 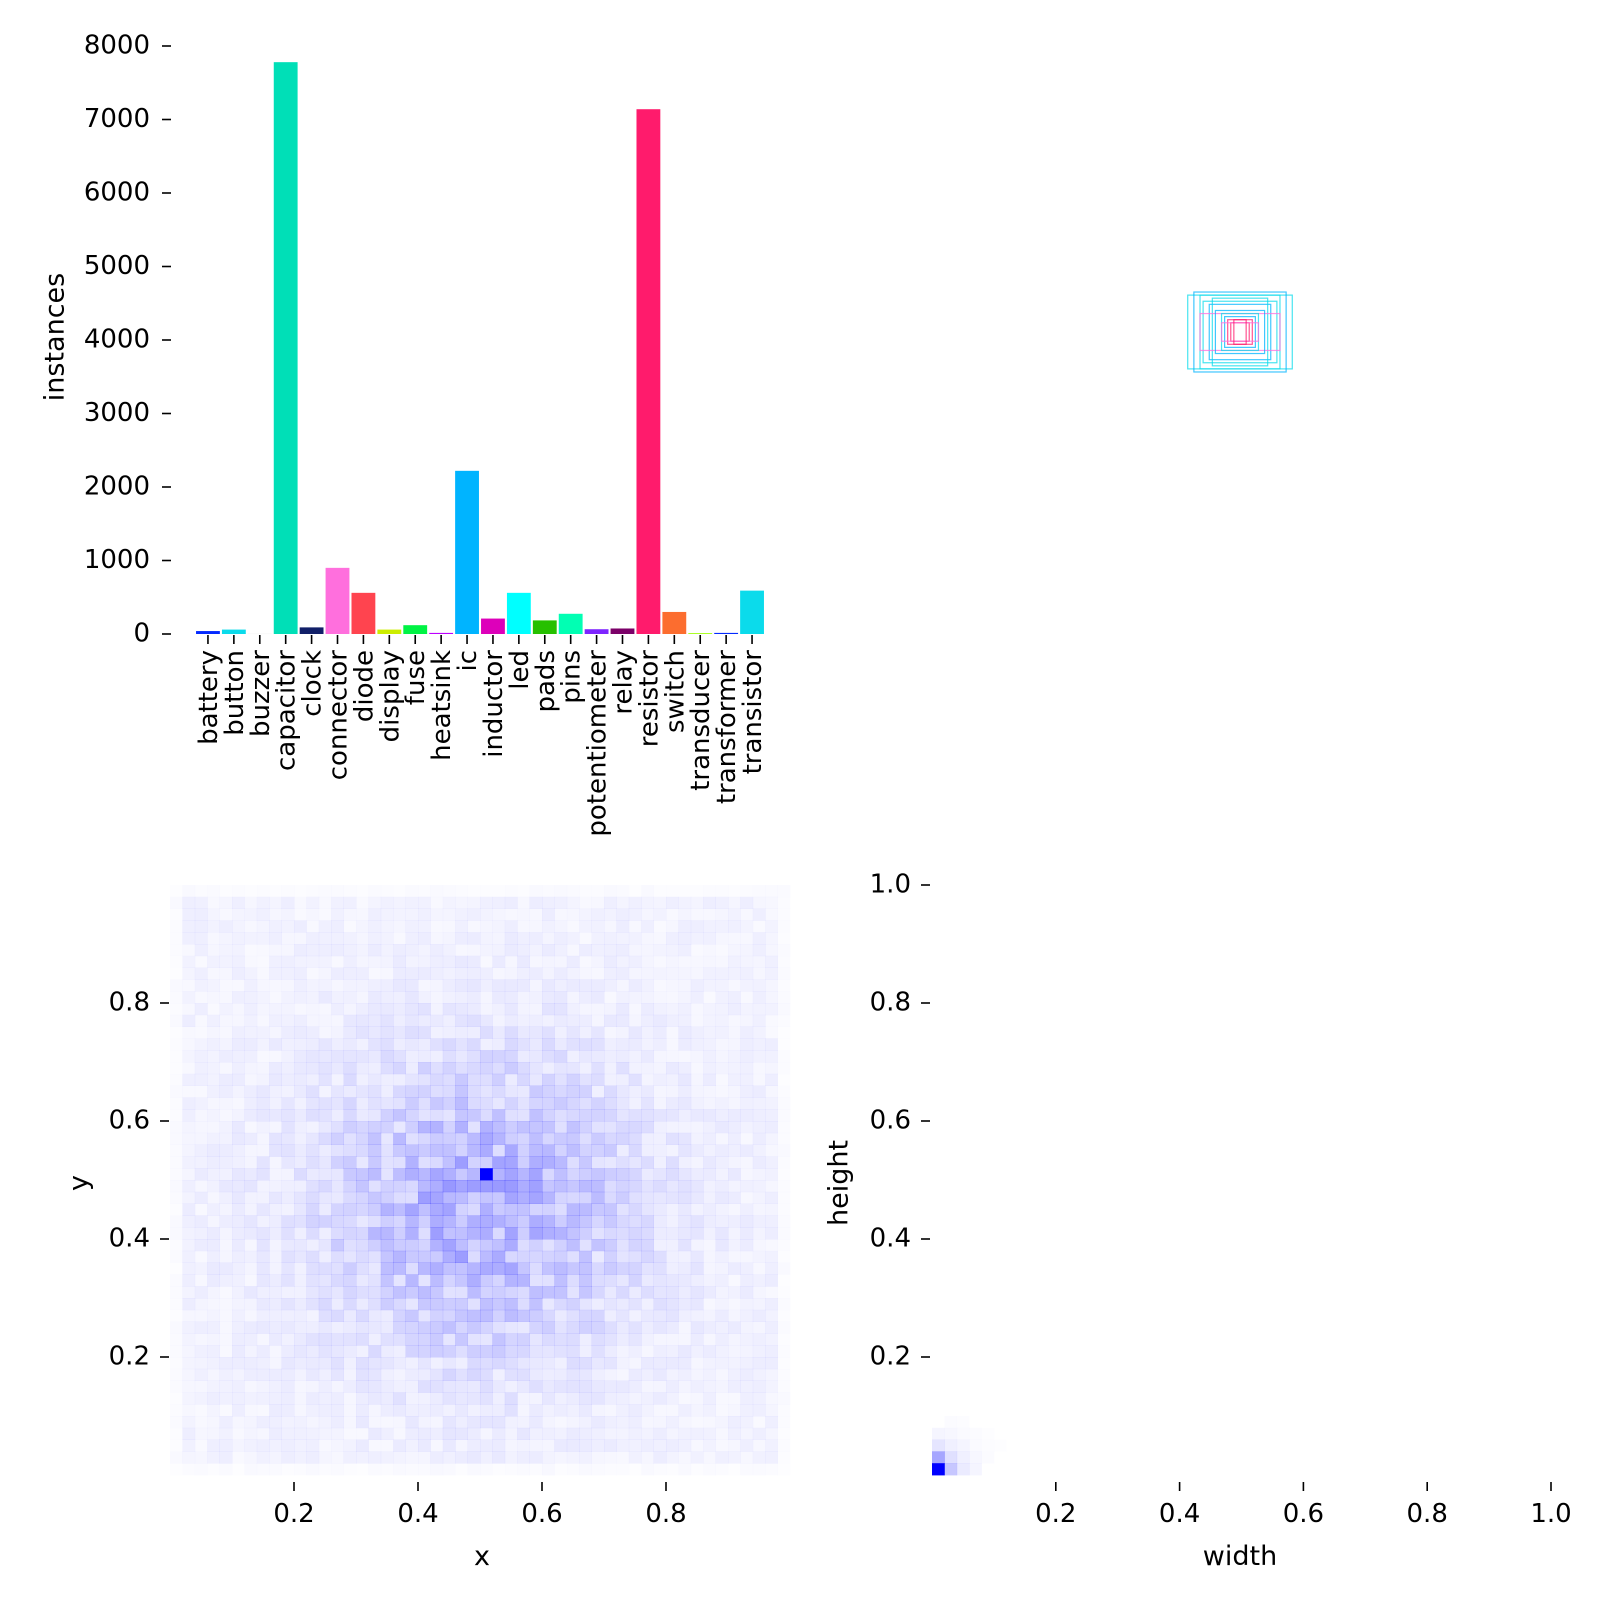 What do you see at coordinates (117, 487) in the screenshot?
I see `bar-y-tick-label: 2000` at bounding box center [117, 487].